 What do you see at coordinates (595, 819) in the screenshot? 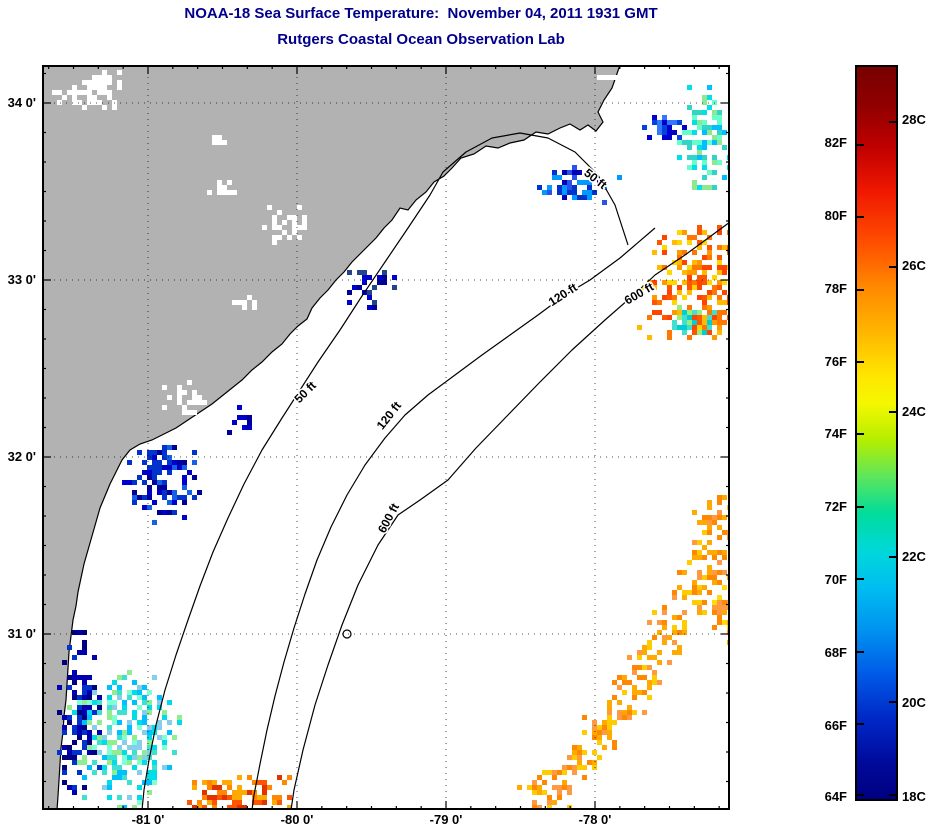
I see `x-tick-label: -78 0'` at bounding box center [595, 819].